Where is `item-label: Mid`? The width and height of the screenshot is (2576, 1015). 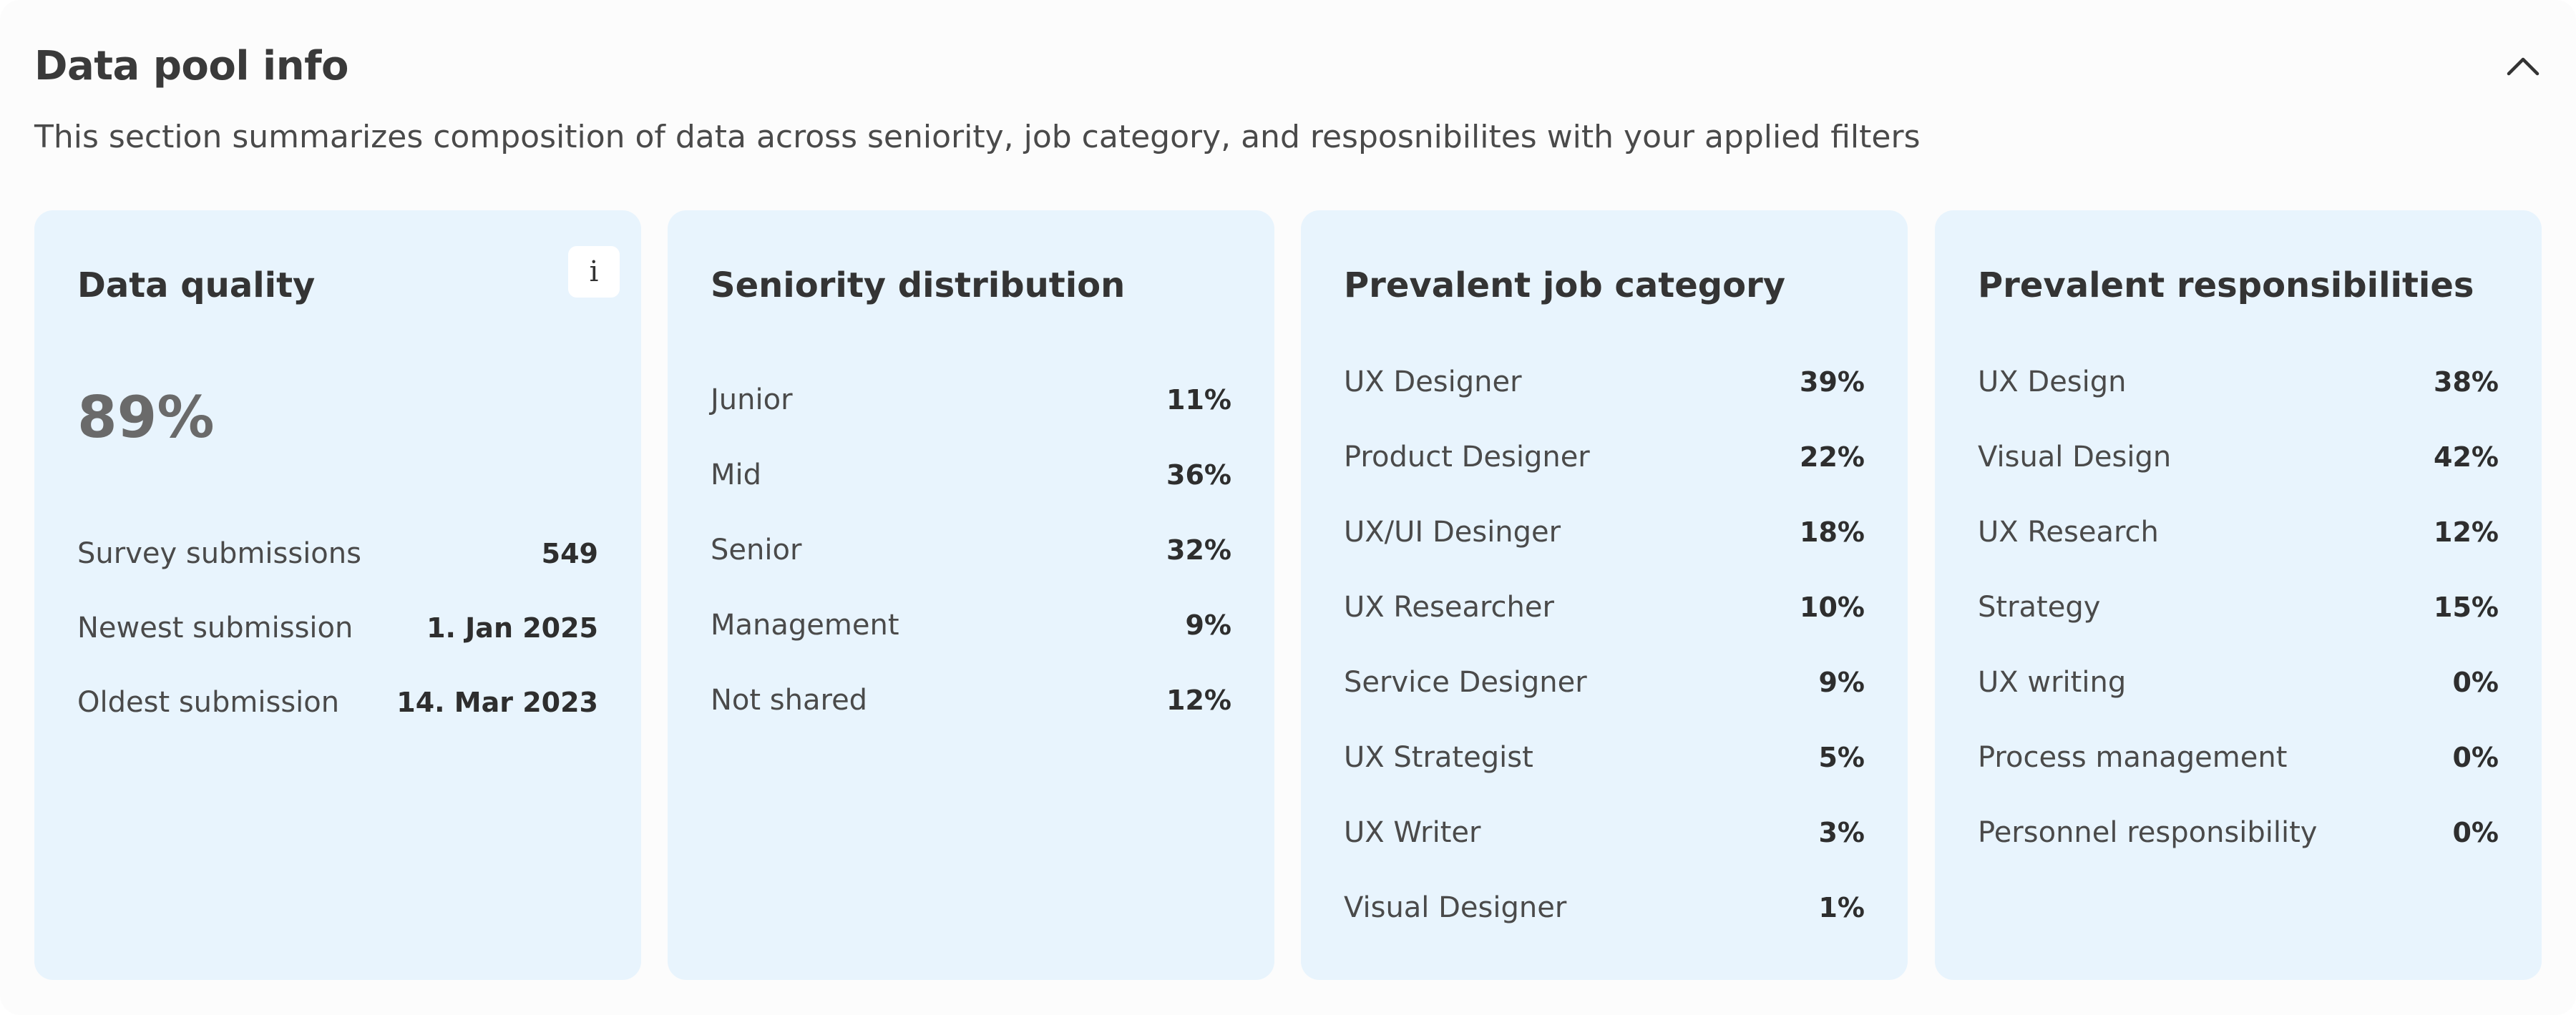 item-label: Mid is located at coordinates (736, 475).